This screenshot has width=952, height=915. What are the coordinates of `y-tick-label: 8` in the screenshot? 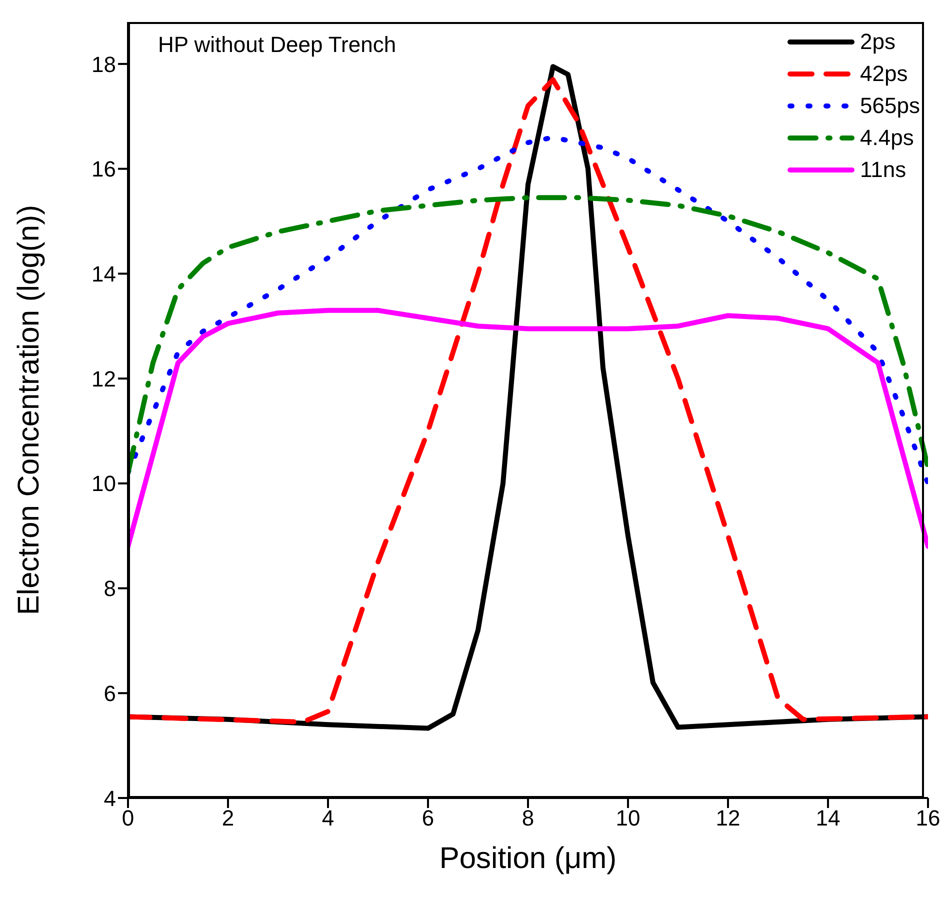 It's located at (110, 589).